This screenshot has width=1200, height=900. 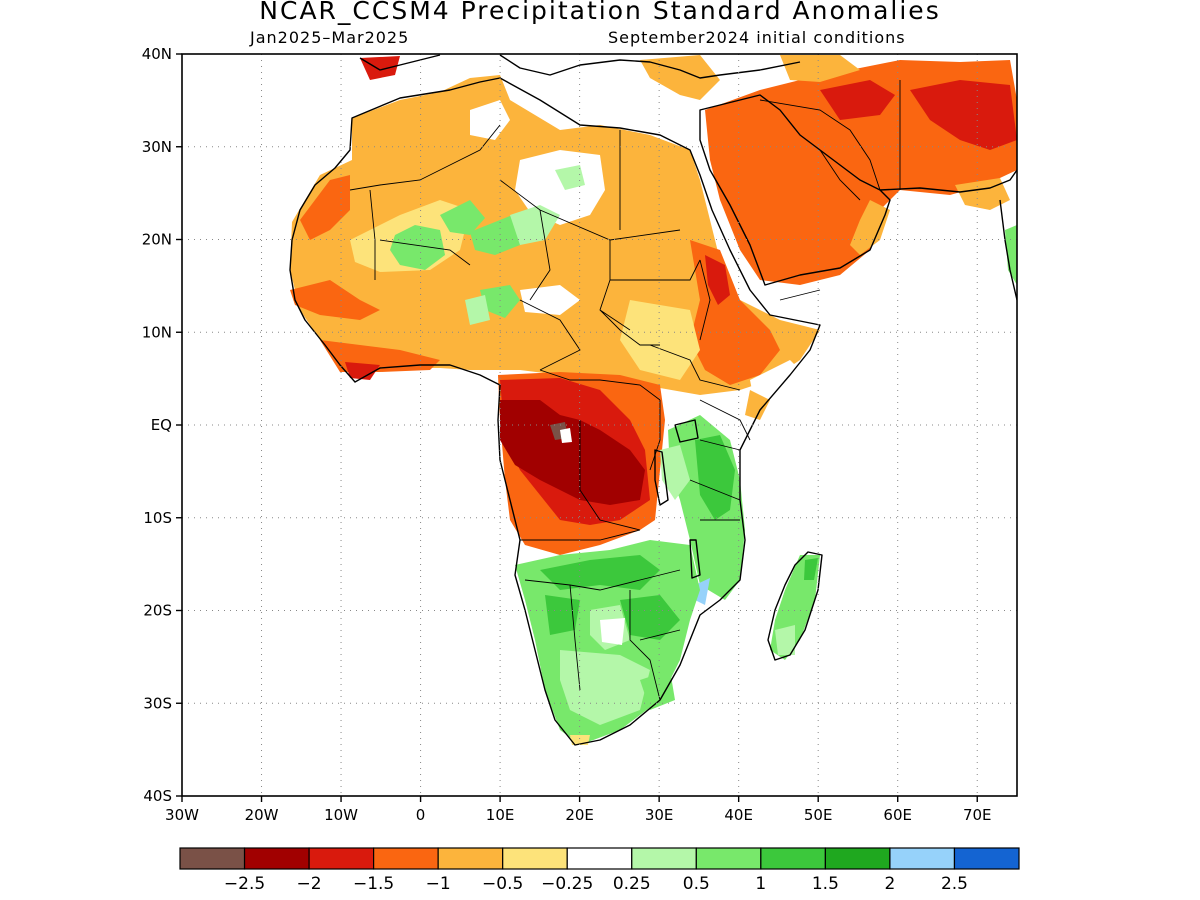 What do you see at coordinates (760, 884) in the screenshot?
I see `colorbar-label: 1` at bounding box center [760, 884].